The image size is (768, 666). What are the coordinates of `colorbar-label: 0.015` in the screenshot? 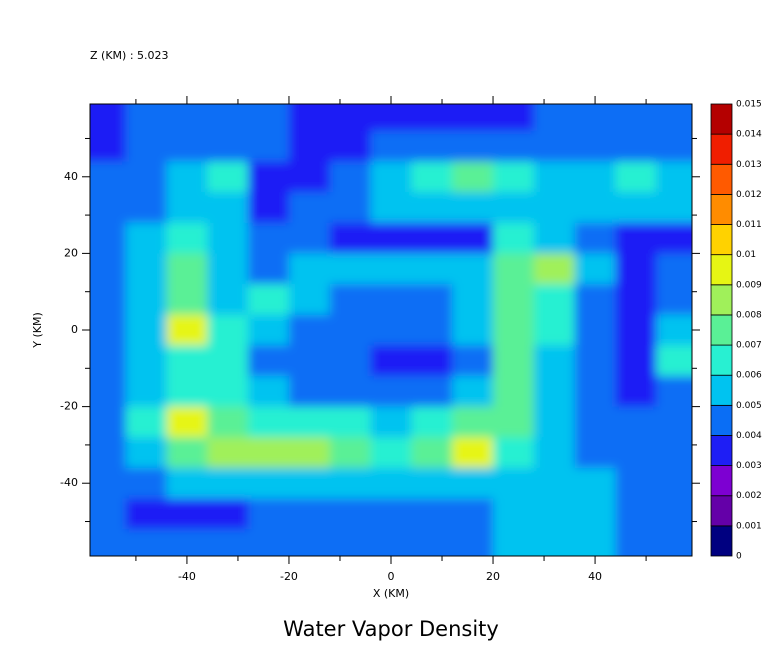 It's located at (749, 105).